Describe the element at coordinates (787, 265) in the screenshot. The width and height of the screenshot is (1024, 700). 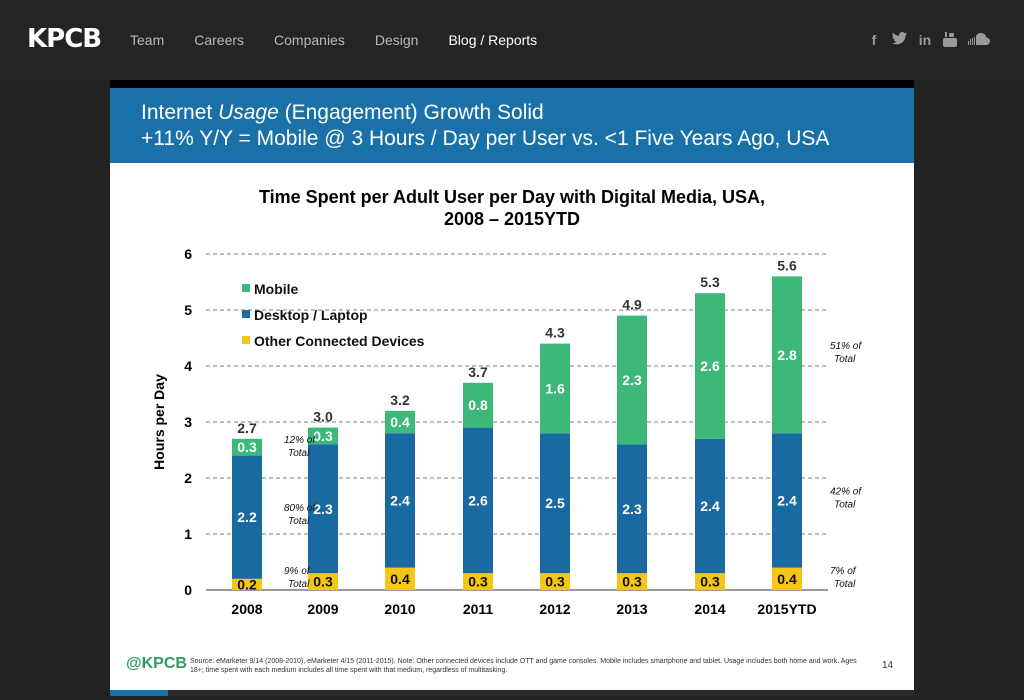
I see `bar-total-label: 5.6` at that location.